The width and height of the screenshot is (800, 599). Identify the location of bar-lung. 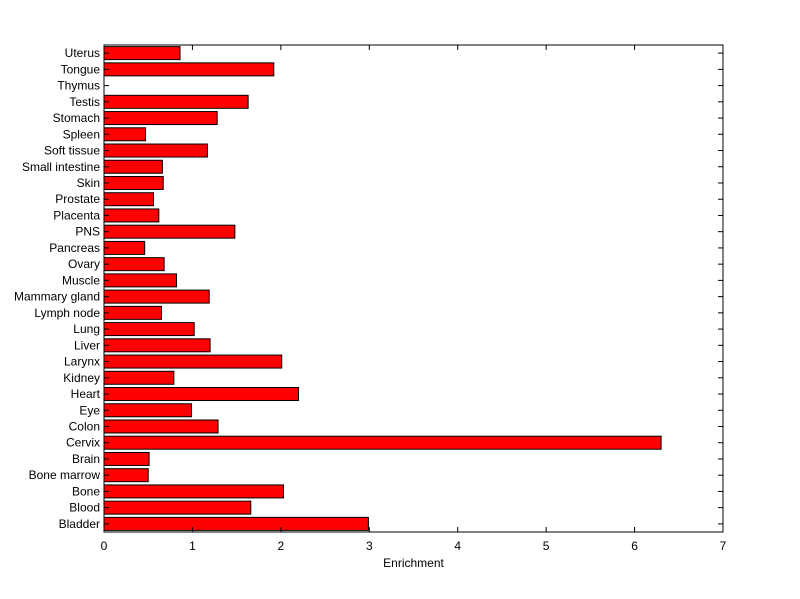
(149, 329).